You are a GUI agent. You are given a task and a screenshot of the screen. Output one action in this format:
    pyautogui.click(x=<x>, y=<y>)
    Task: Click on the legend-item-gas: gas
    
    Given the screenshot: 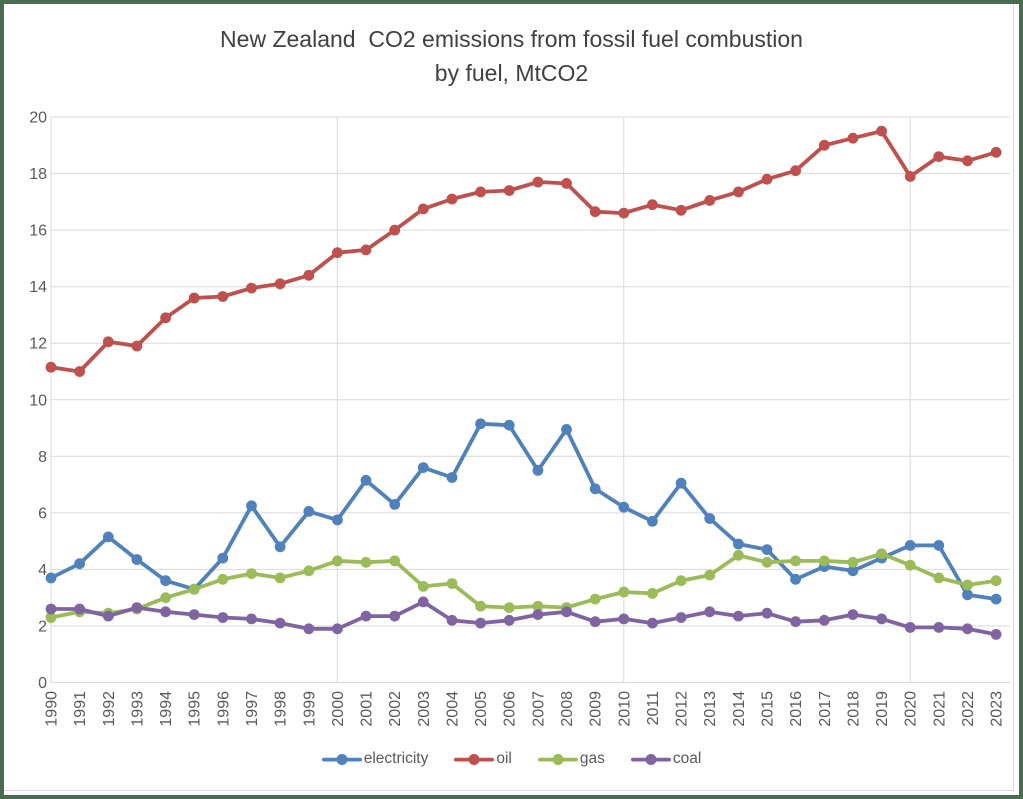 What is the action you would take?
    pyautogui.click(x=571, y=759)
    